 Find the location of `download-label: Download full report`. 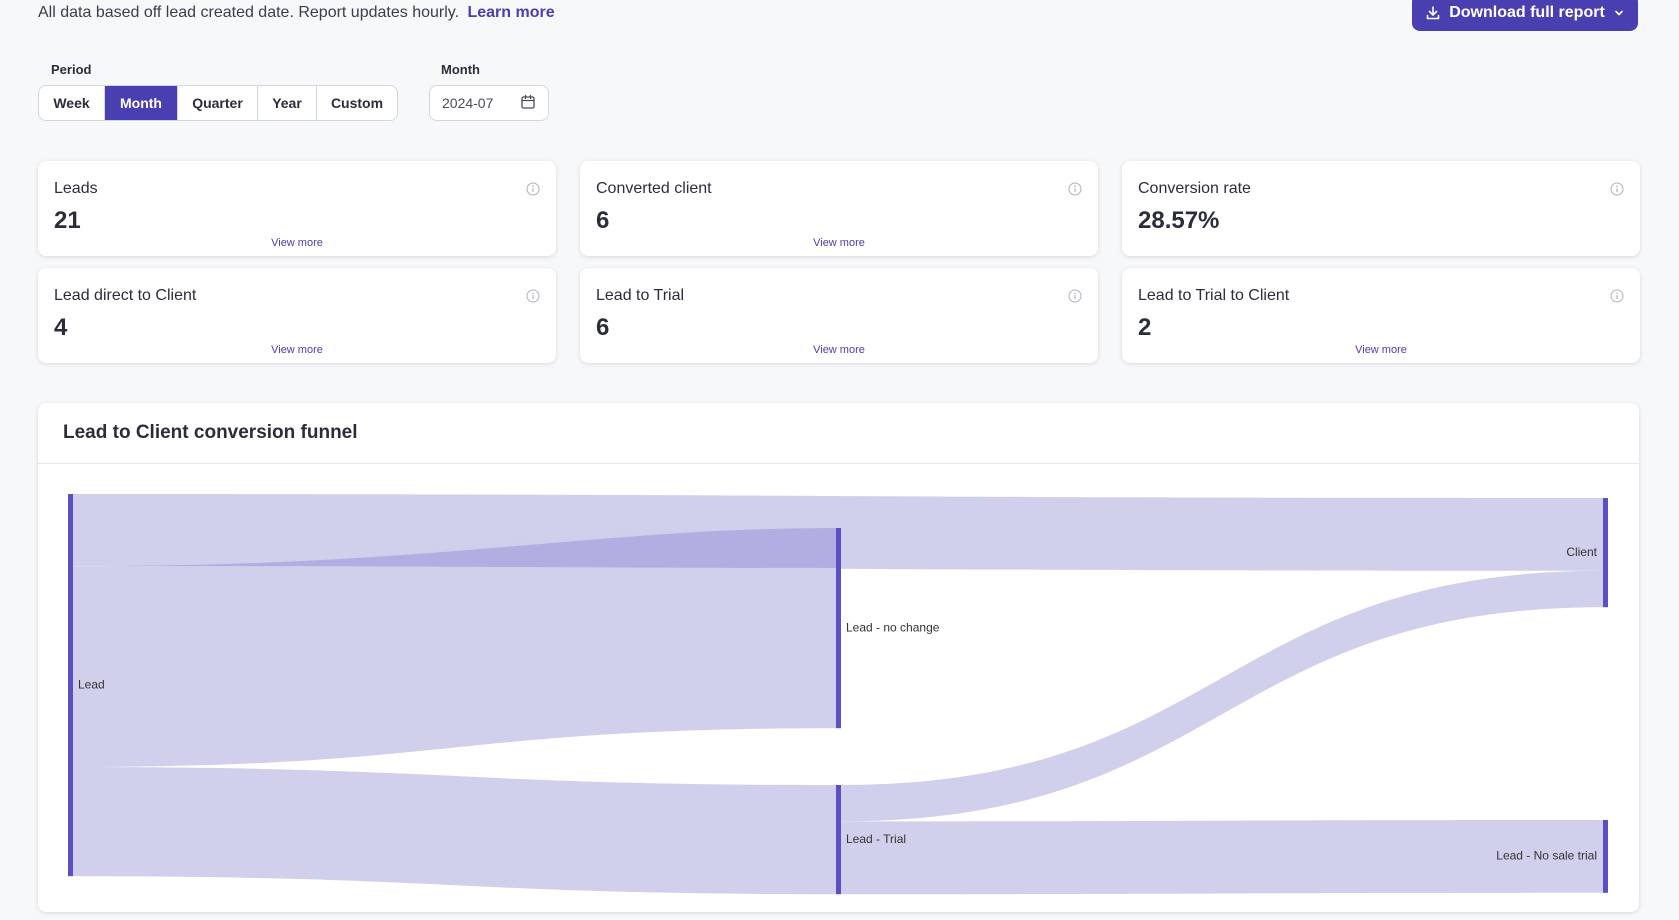

download-label: Download full report is located at coordinates (1527, 12).